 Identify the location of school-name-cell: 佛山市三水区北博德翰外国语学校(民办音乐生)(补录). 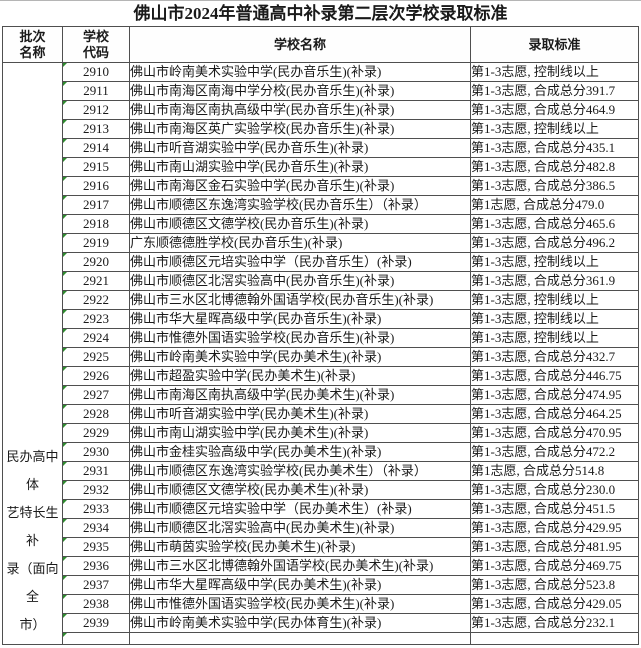
(300, 300).